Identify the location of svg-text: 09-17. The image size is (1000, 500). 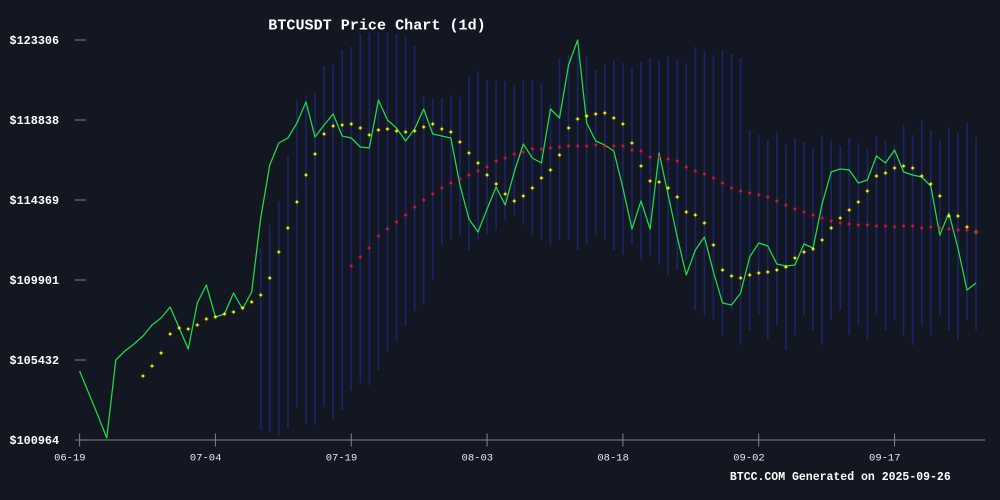
(885, 459).